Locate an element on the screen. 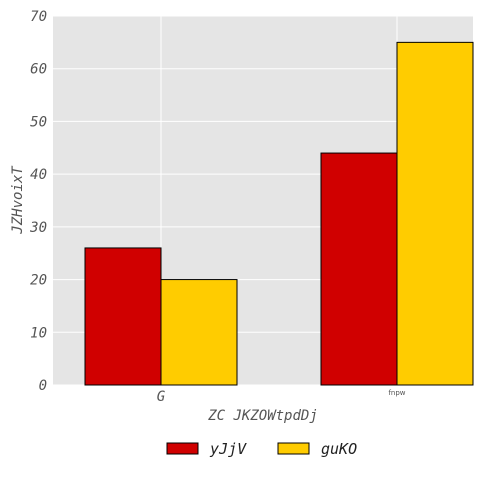 This screenshot has width=483, height=483. y-axis-label: JZHvoixT is located at coordinates (18, 200).